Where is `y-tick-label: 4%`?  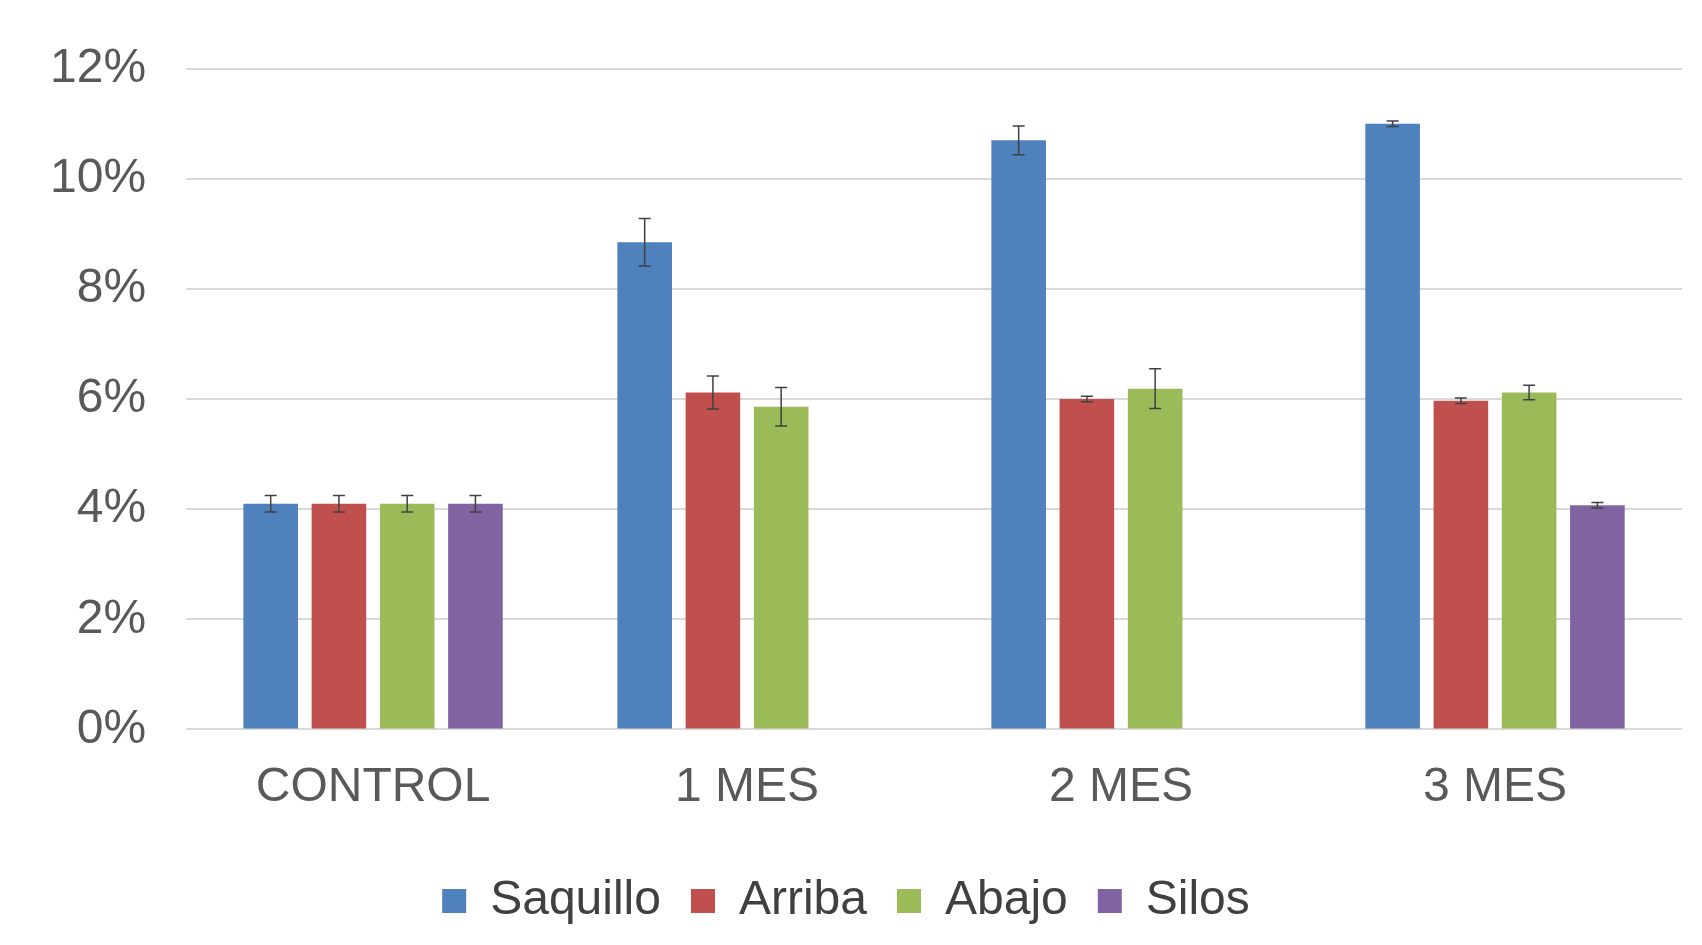 y-tick-label: 4% is located at coordinates (111, 506).